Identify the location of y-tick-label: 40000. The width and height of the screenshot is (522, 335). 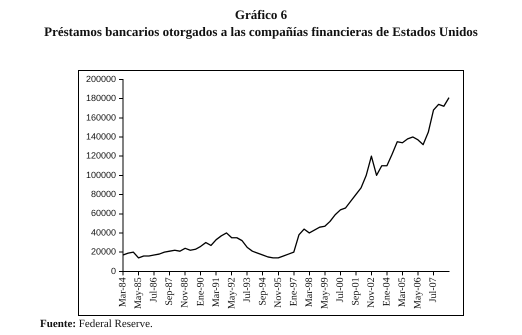
(103, 232).